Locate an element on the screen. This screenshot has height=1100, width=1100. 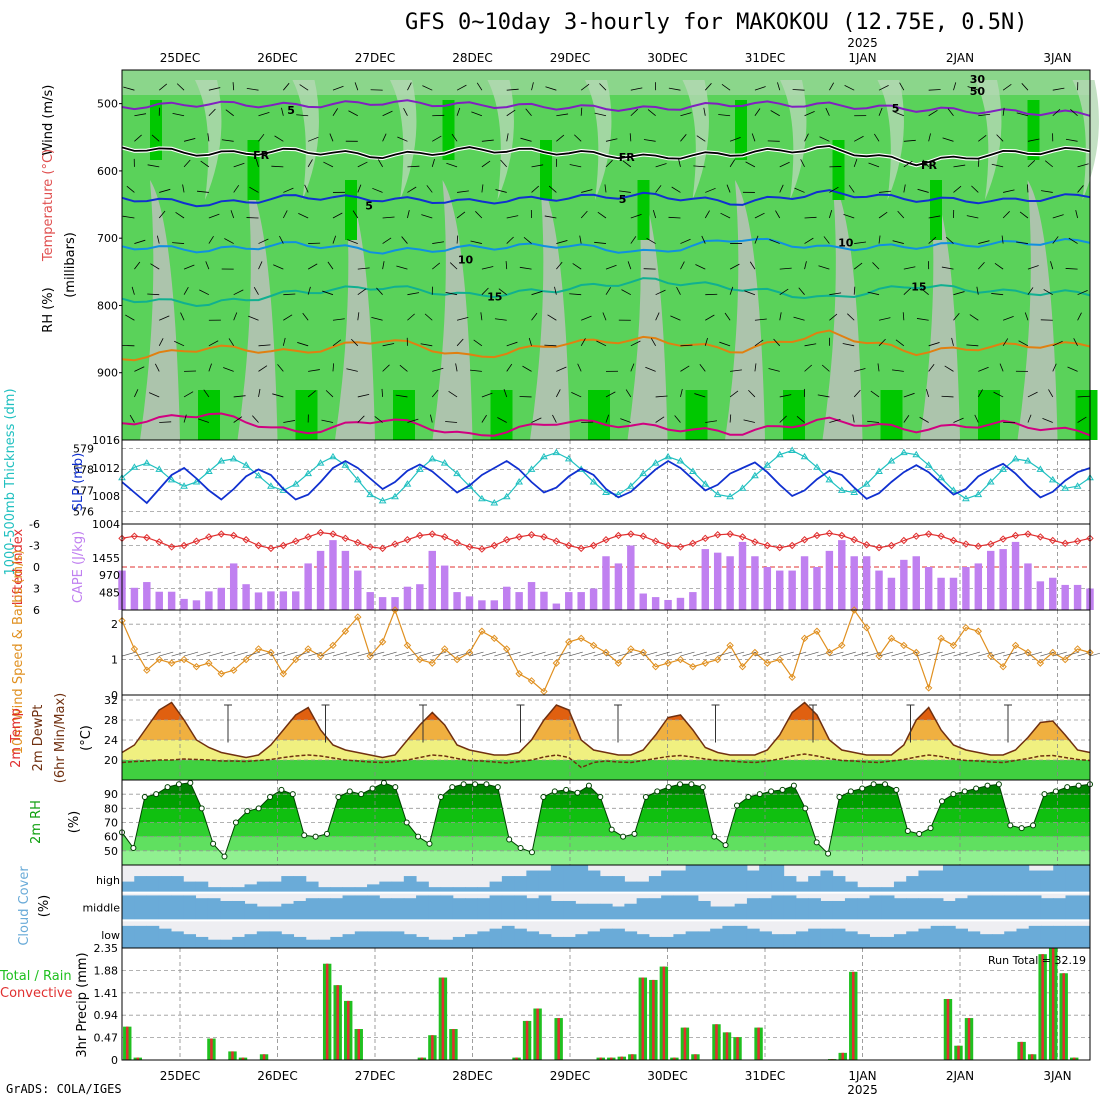
rh-humid-column is located at coordinates (351, 210).